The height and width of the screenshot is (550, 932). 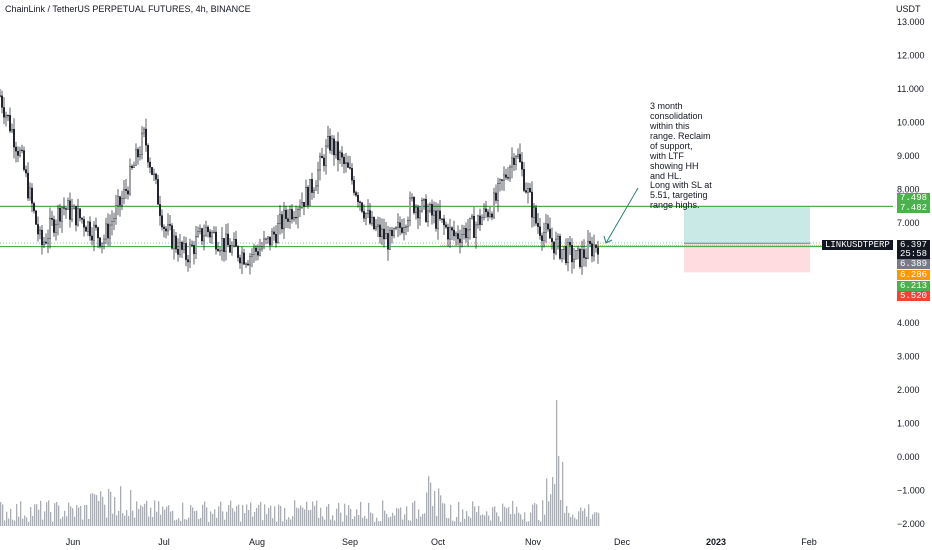 What do you see at coordinates (908, 390) in the screenshot?
I see `y-tick-label: 2.000` at bounding box center [908, 390].